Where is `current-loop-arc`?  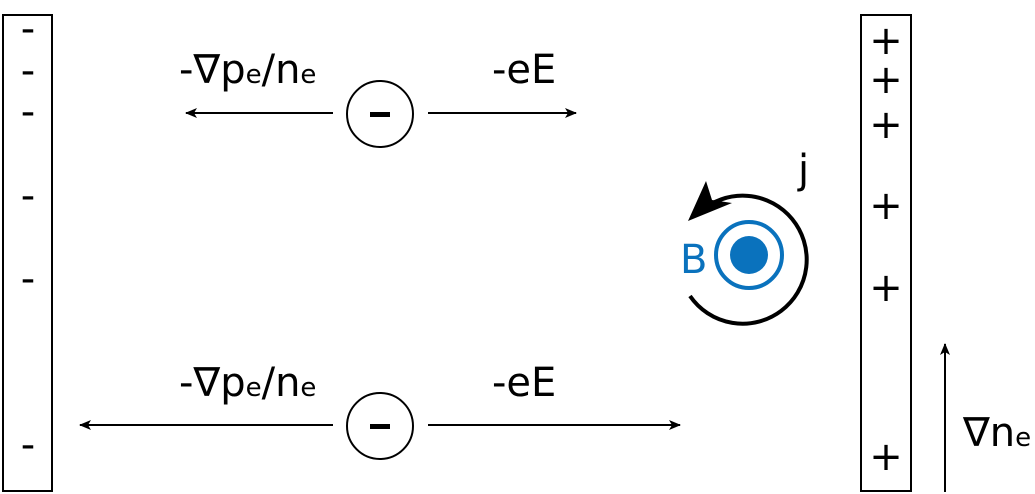
current-loop-arc is located at coordinates (748, 259).